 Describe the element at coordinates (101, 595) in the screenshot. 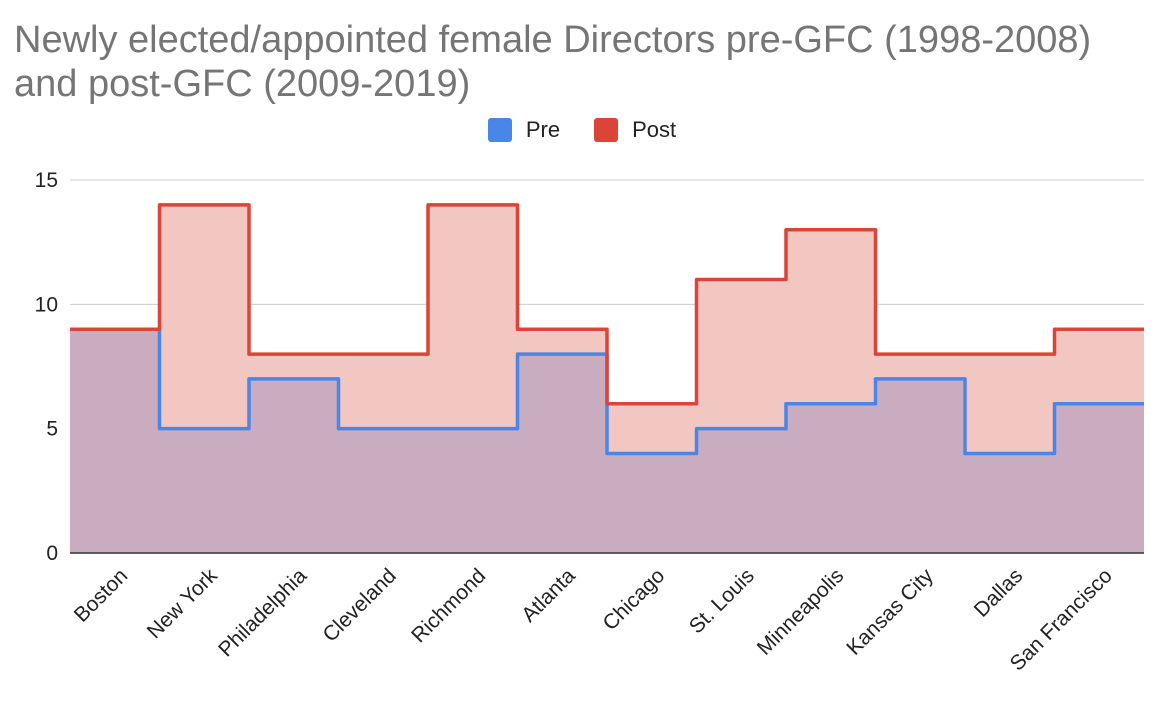

I see `x-tick-label: Boston` at that location.